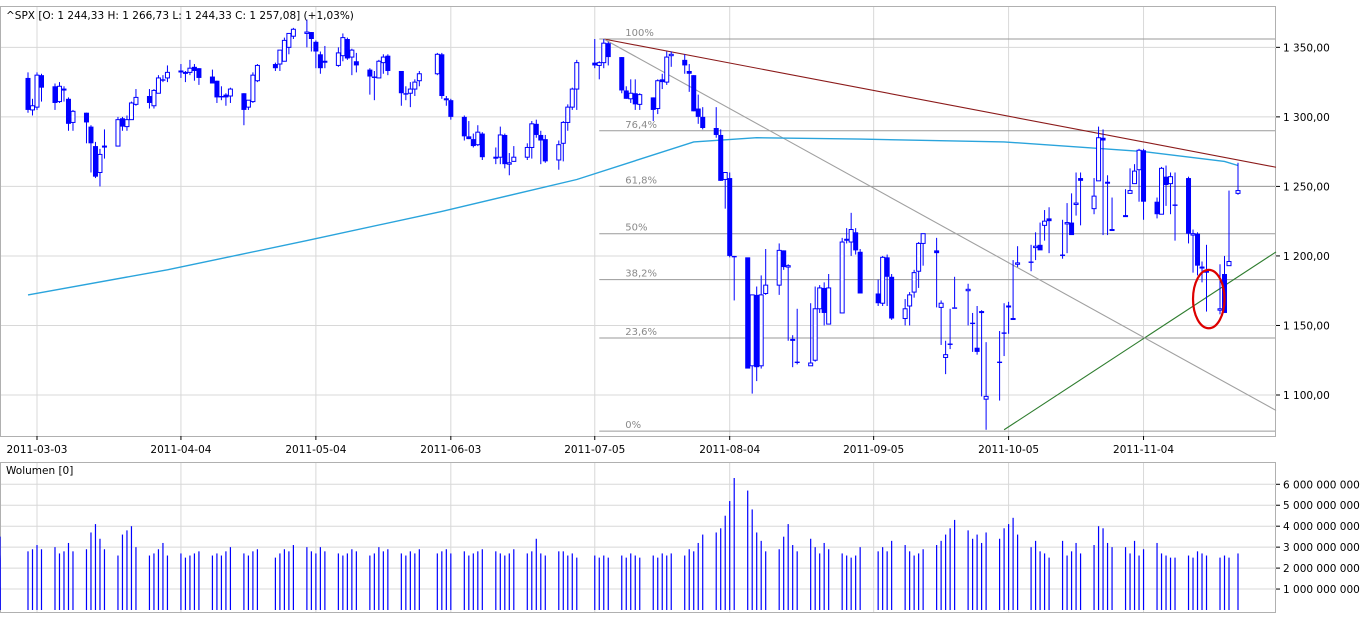 The image size is (1361, 621). What do you see at coordinates (1321, 506) in the screenshot?
I see `volume-tick-label: 5 000 000 000` at bounding box center [1321, 506].